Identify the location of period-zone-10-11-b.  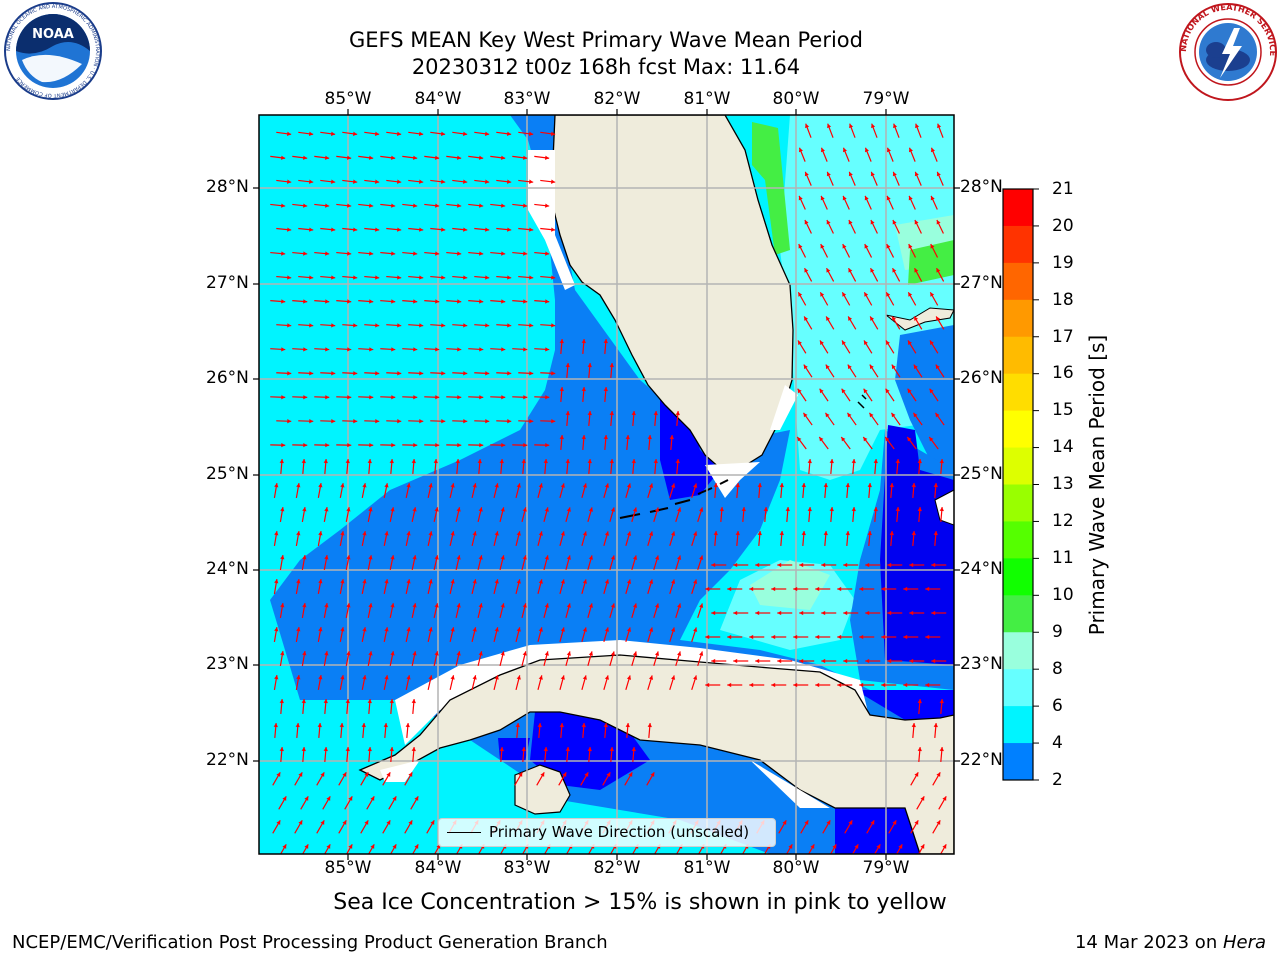
(931, 262).